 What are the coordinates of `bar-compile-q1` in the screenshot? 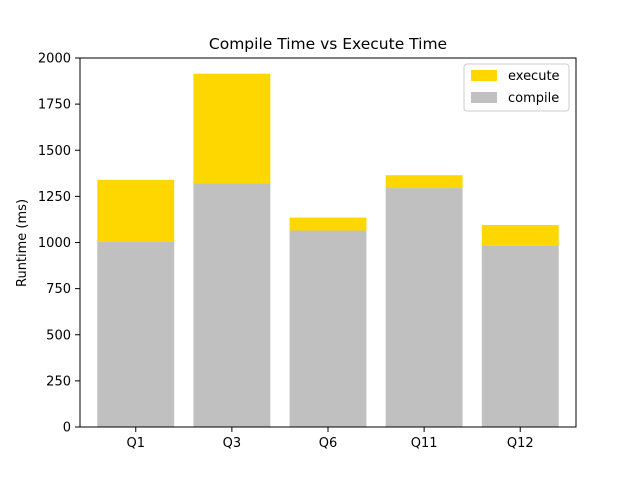 It's located at (136, 334).